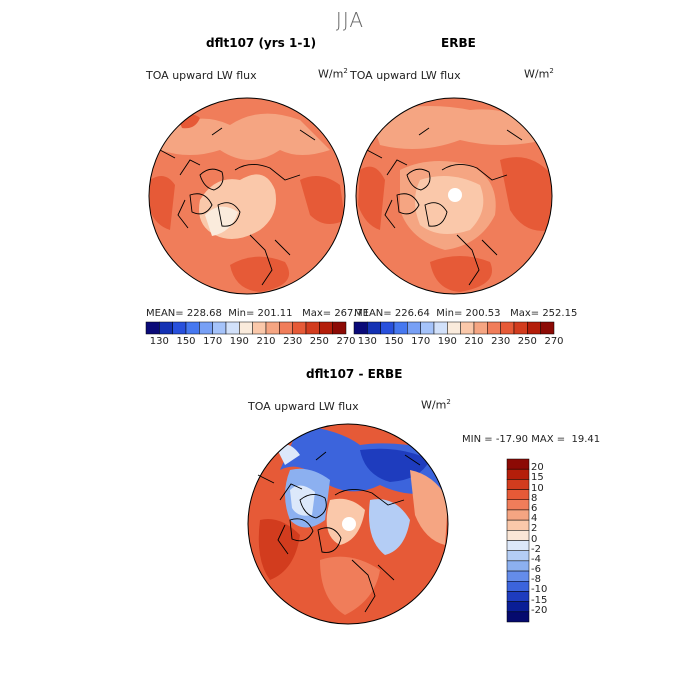 Image resolution: width=700 pixels, height=700 pixels. I want to click on panel-1-max: 267.71, so click(352, 313).